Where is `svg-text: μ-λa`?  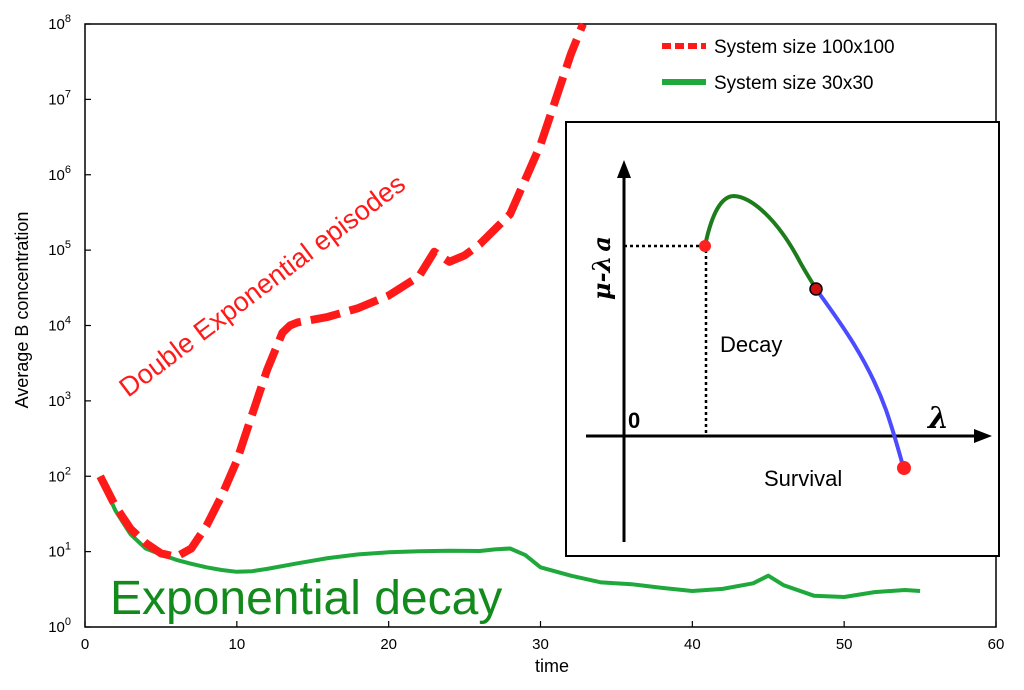
svg-text: μ-λa is located at coordinates (601, 268).